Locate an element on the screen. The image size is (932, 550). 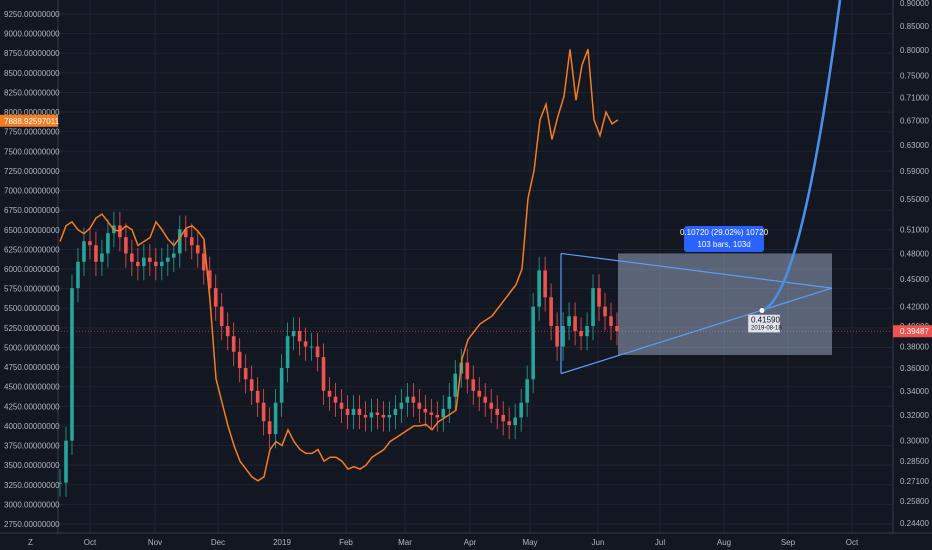
right-tick-label: 0.90000 is located at coordinates (914, 4).